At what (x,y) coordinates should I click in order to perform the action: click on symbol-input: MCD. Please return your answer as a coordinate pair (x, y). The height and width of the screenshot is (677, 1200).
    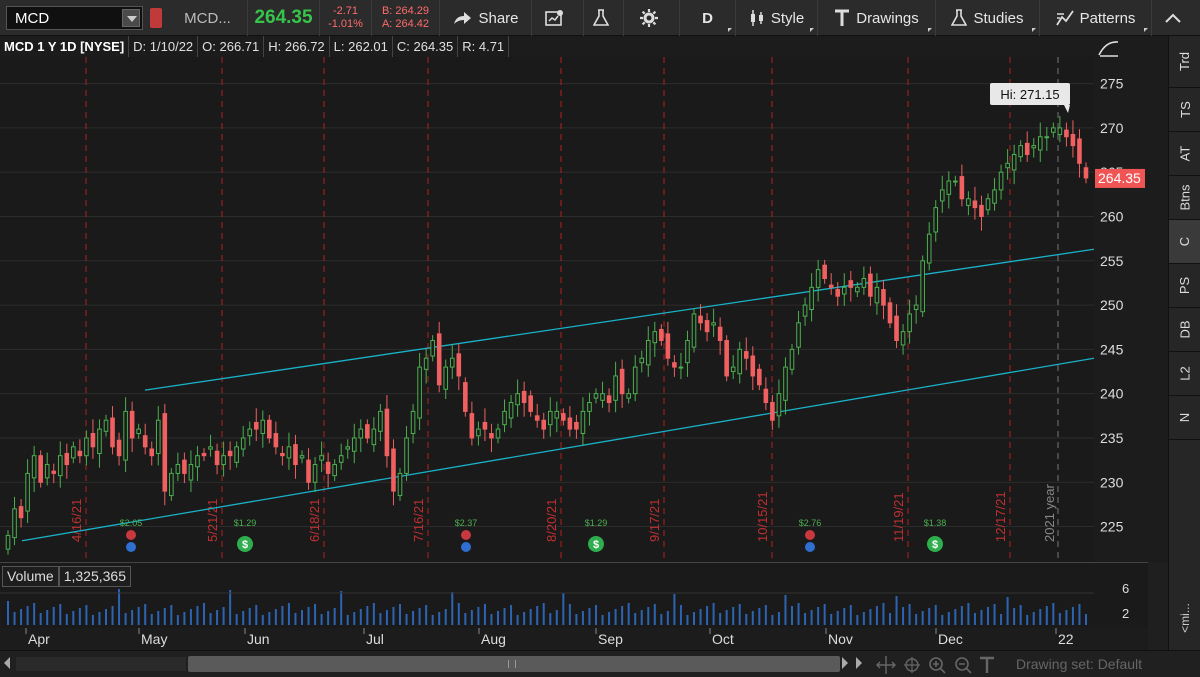
    Looking at the image, I should click on (74, 18).